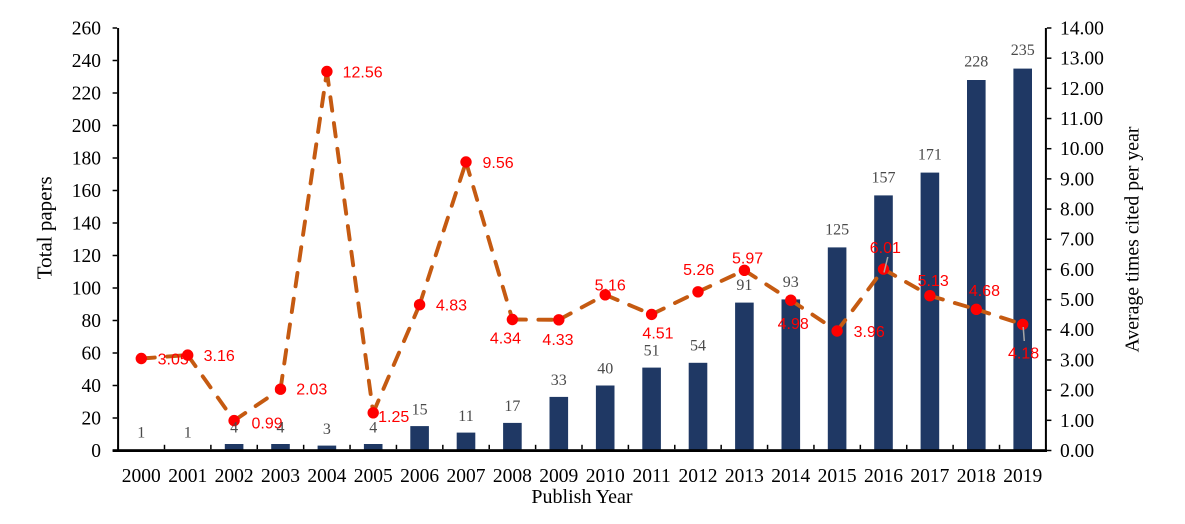  I want to click on svg-text: 6.01, so click(885, 248).